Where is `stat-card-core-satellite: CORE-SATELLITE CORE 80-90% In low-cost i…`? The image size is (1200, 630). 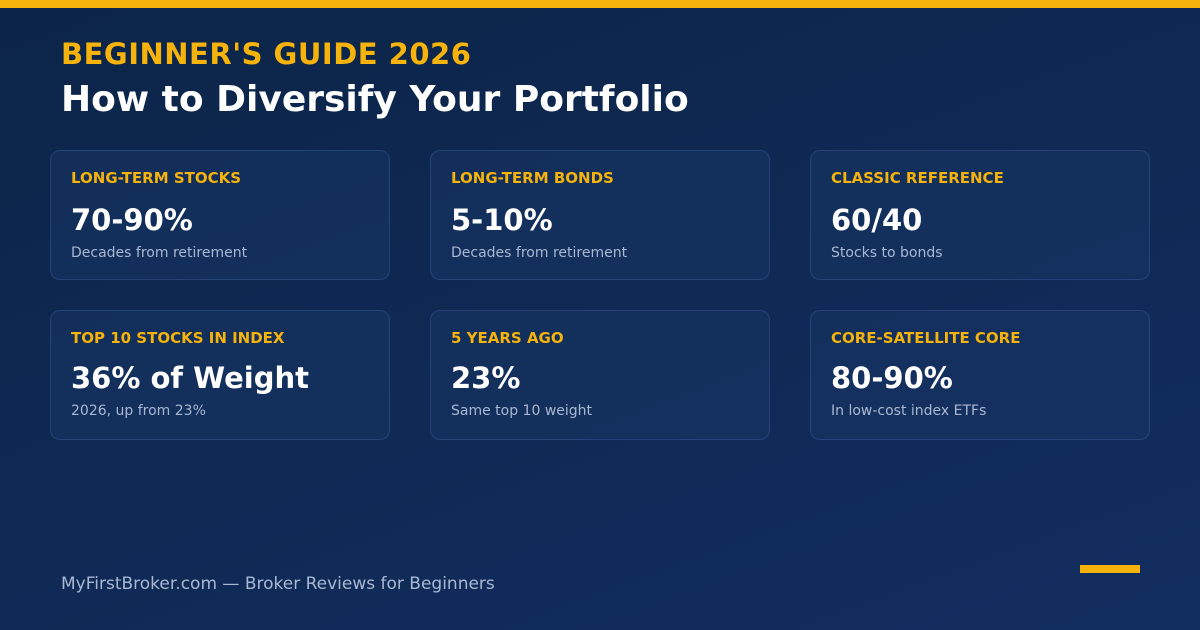
stat-card-core-satellite: CORE-SATELLITE CORE 80-90% In low-cost i… is located at coordinates (980, 375).